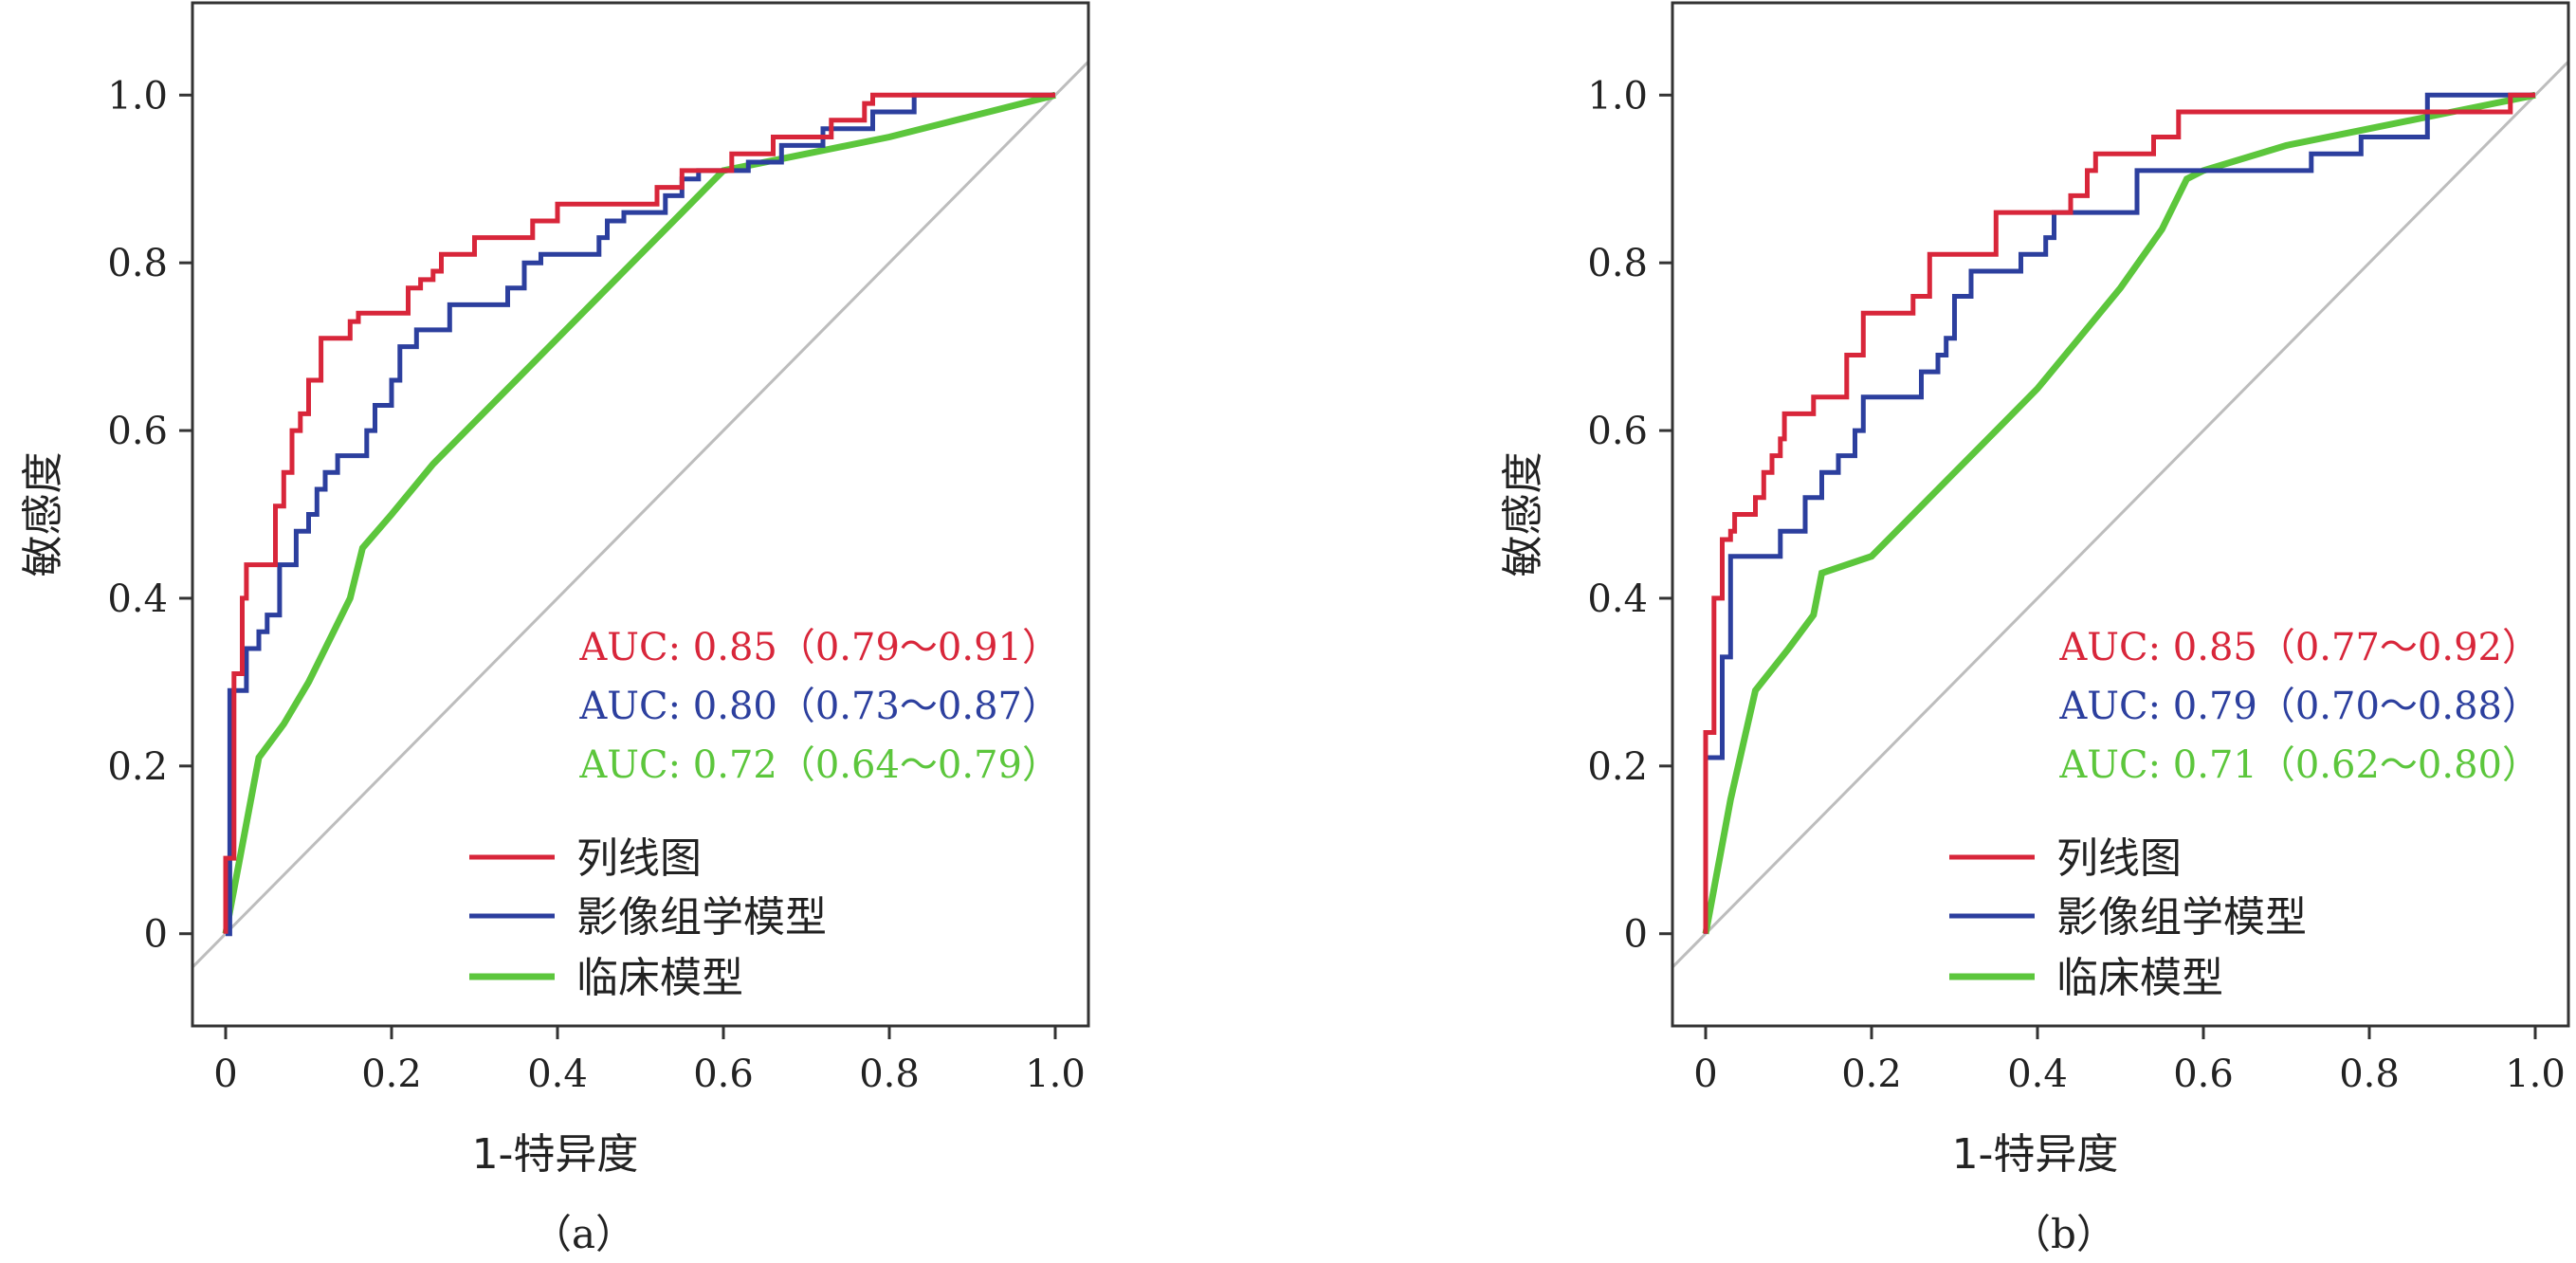 This screenshot has width=2576, height=1263. I want to click on auc-label-nomogram: AUC: 0.85（0.77～0.92）, so click(2299, 647).